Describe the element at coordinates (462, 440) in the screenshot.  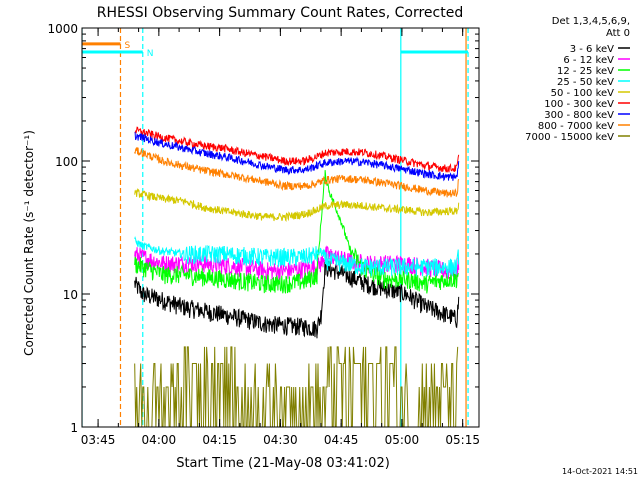
I see `x-tick-label-6: 05:15` at that location.